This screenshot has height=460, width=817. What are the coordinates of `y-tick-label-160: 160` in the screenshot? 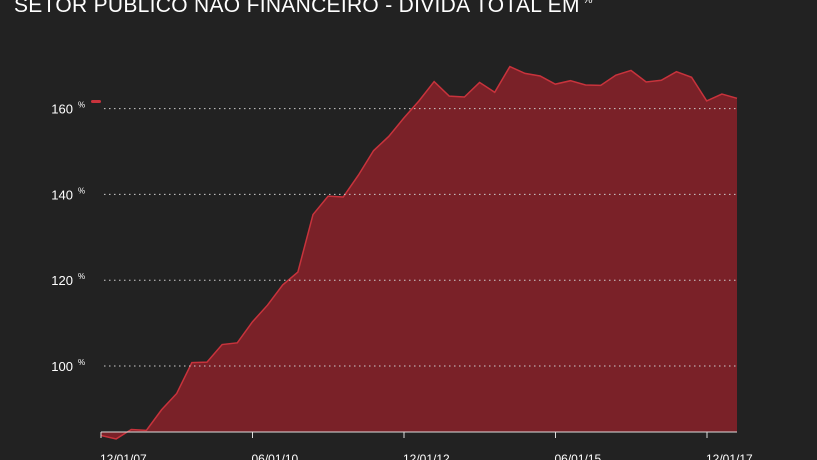 It's located at (62, 109).